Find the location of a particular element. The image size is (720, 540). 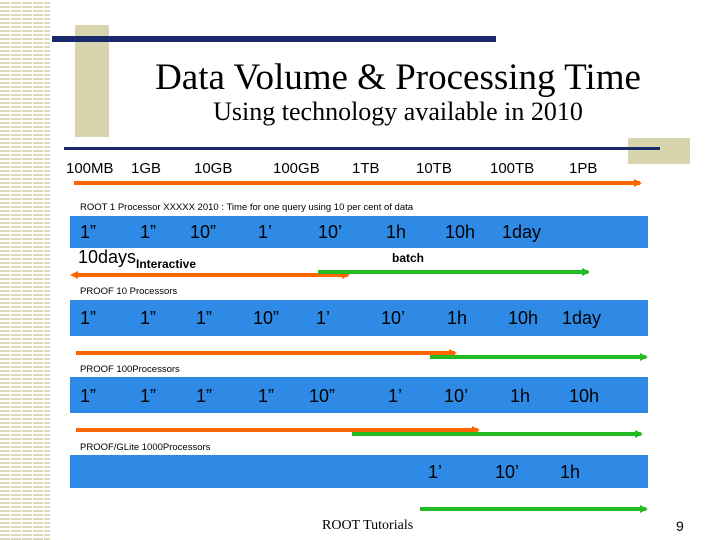

root-time-5: 10’ is located at coordinates (330, 232).